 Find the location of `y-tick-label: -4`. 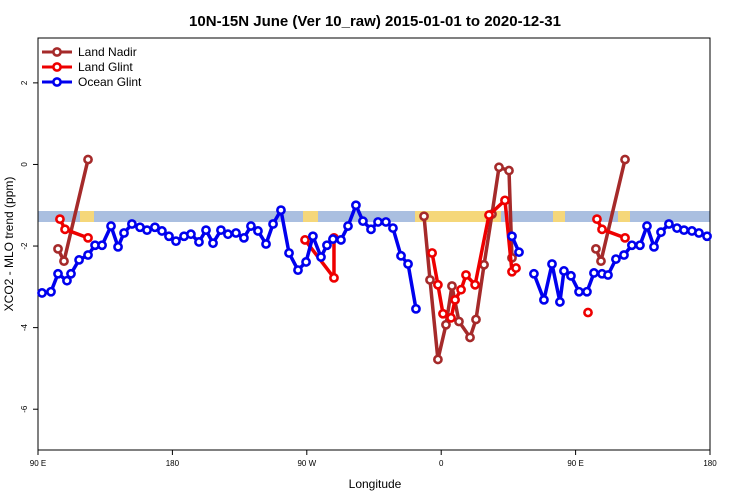

y-tick-label: -4 is located at coordinates (24, 328).